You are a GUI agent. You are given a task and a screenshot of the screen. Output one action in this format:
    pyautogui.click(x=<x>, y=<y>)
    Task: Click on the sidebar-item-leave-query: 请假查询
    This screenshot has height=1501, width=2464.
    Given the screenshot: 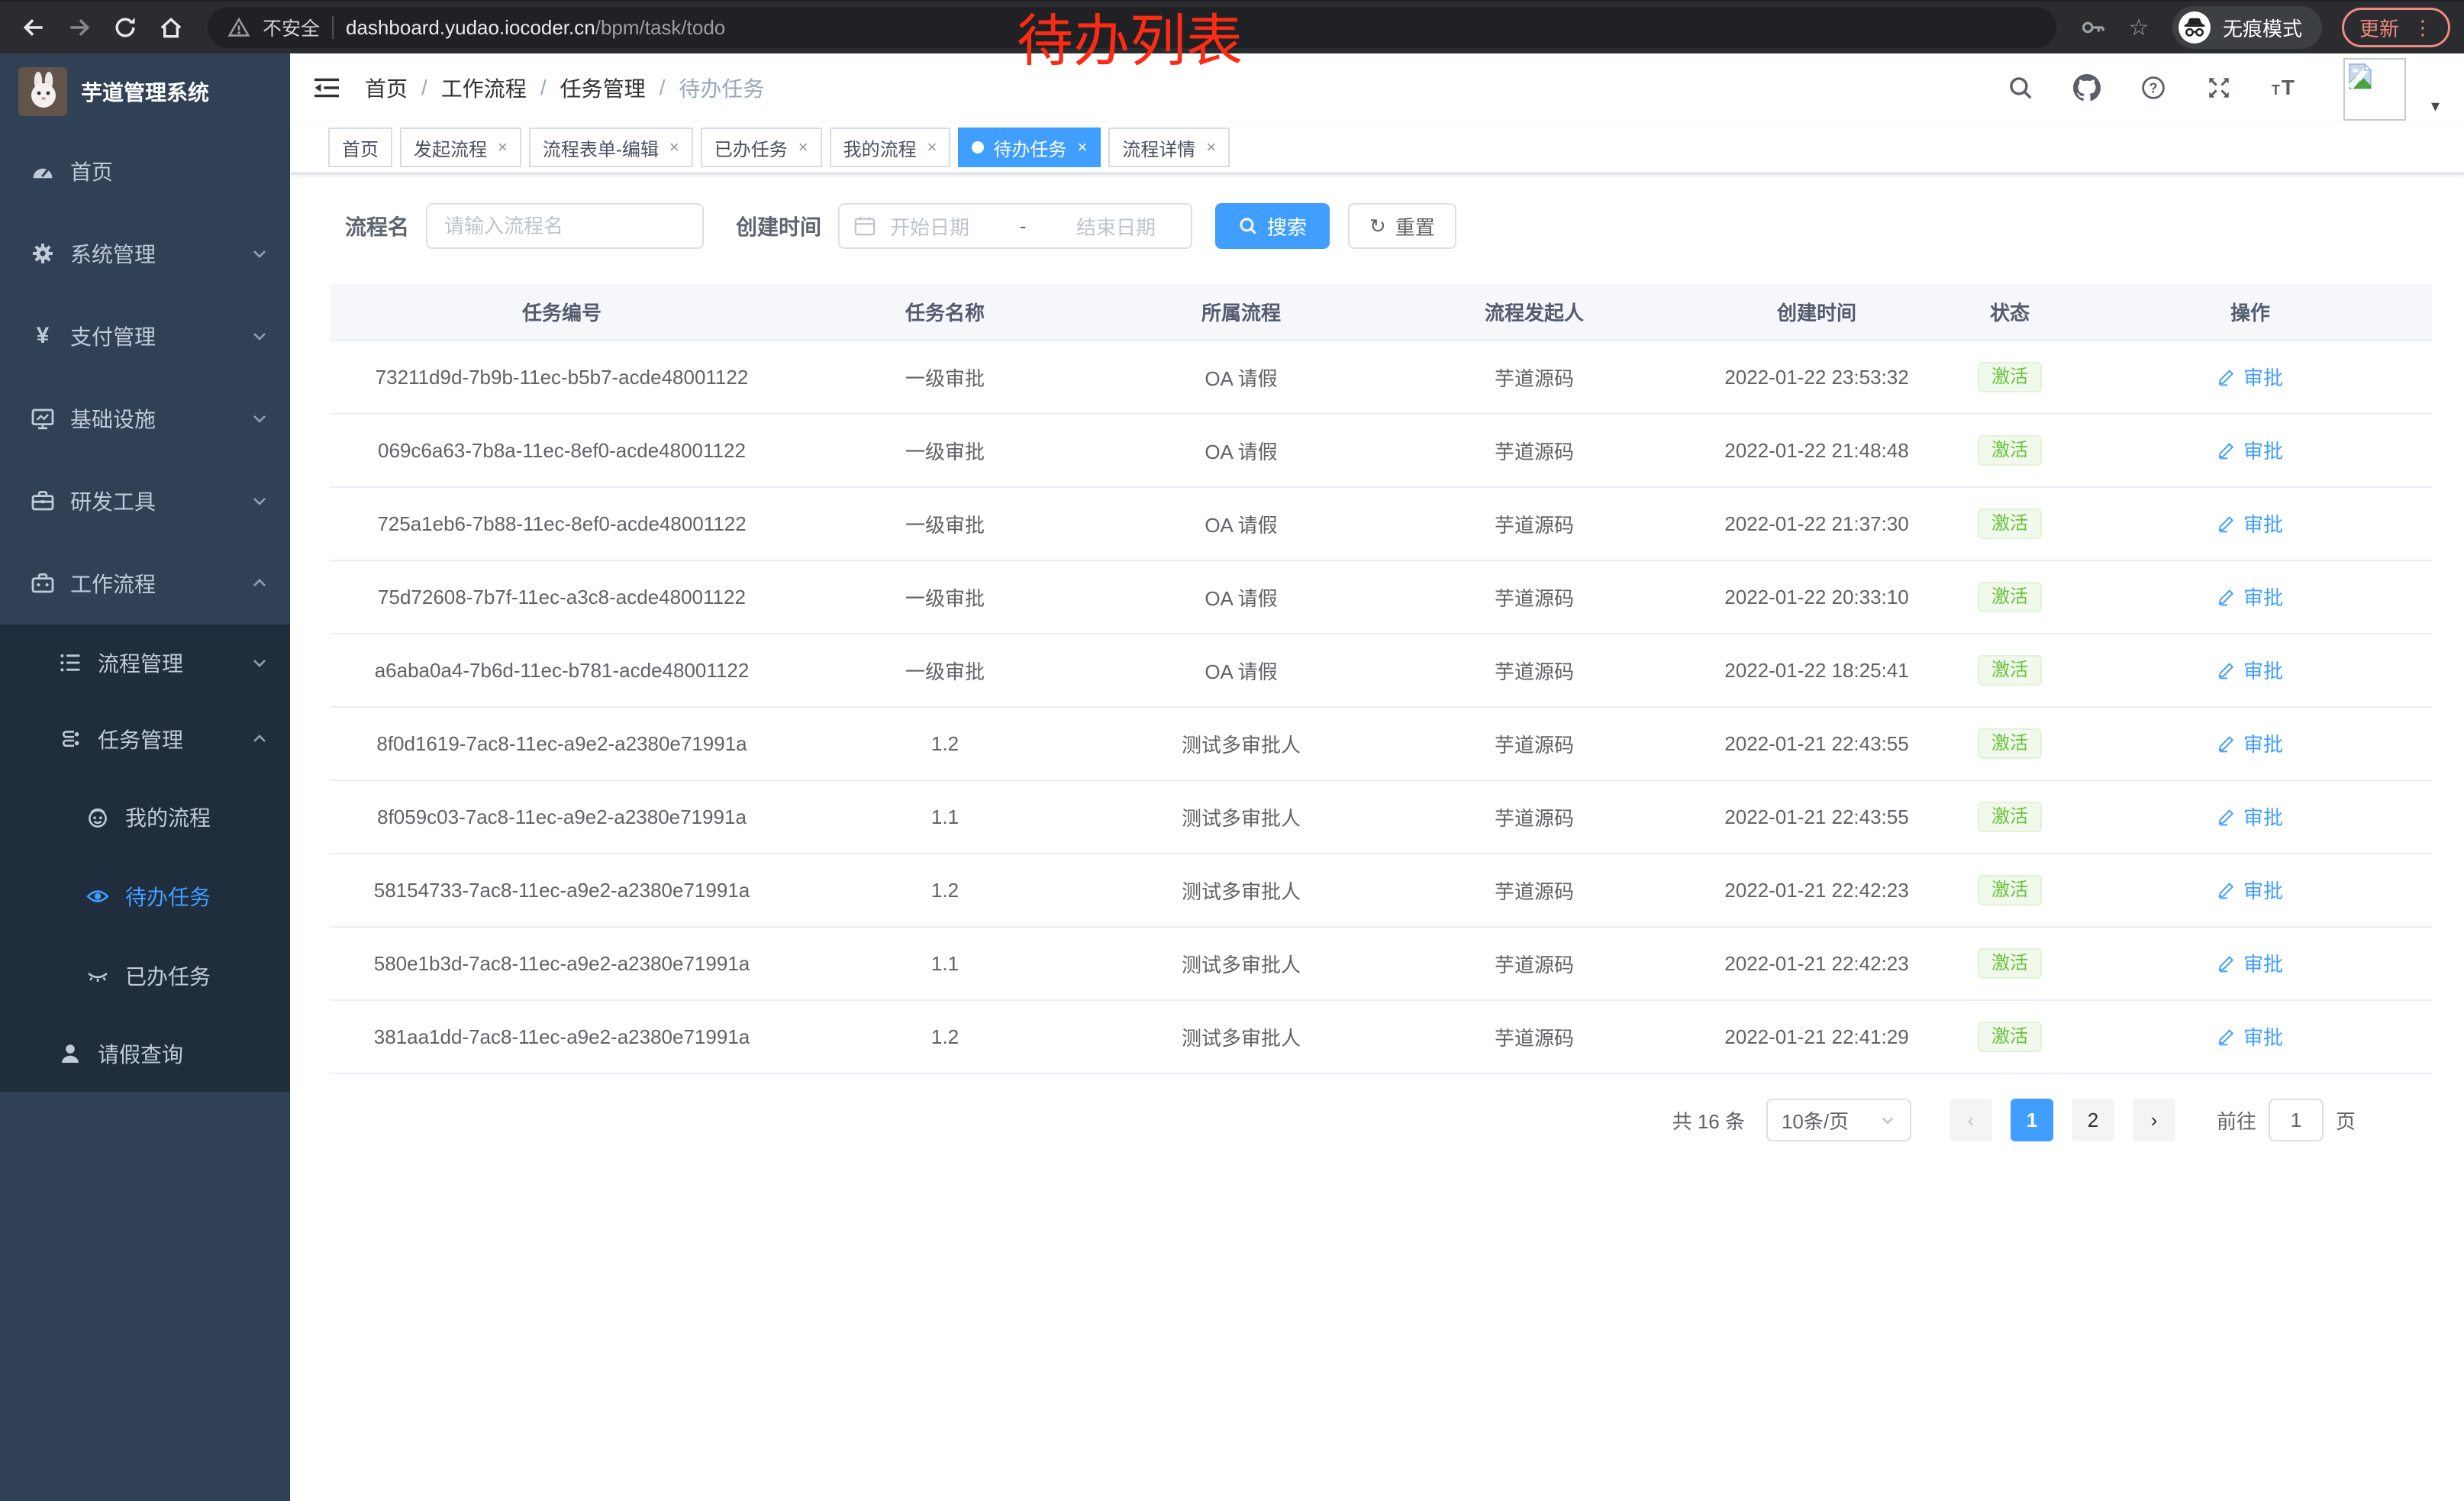 What is the action you would take?
    pyautogui.click(x=145, y=1053)
    